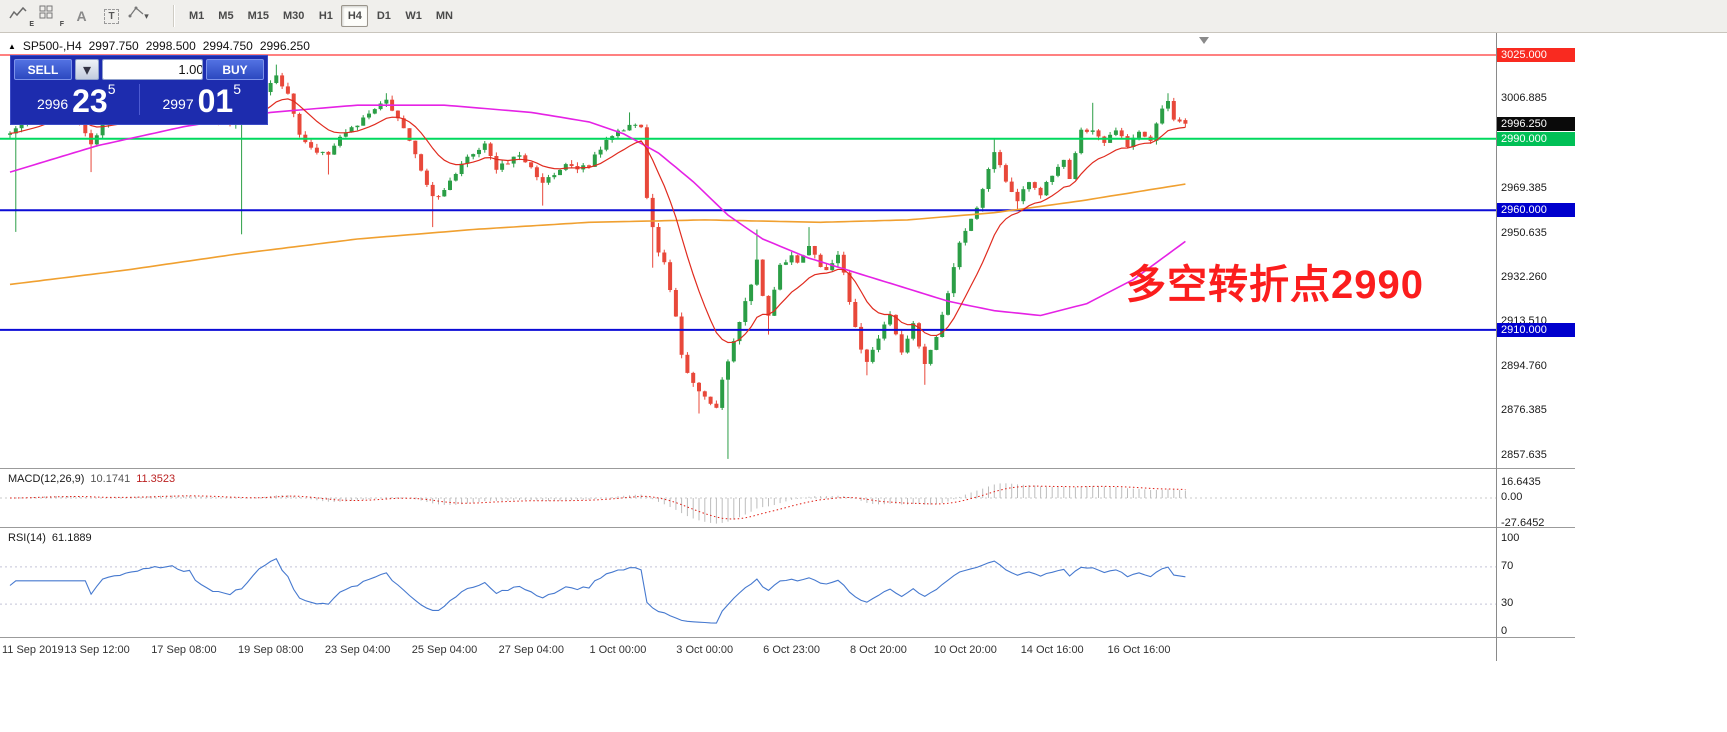 The height and width of the screenshot is (732, 1727). What do you see at coordinates (1524, 277) in the screenshot?
I see `price-axis-label: 2932.260` at bounding box center [1524, 277].